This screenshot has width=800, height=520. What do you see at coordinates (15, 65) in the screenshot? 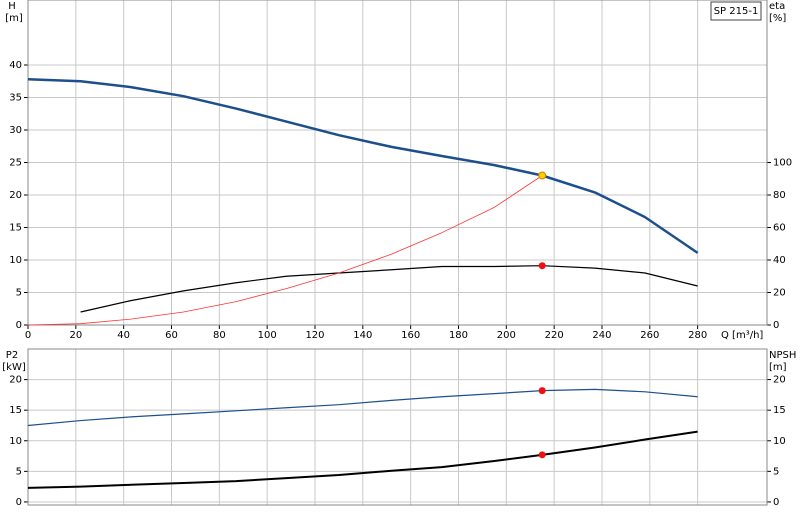
I see `y-tick-label: 40` at bounding box center [15, 65].